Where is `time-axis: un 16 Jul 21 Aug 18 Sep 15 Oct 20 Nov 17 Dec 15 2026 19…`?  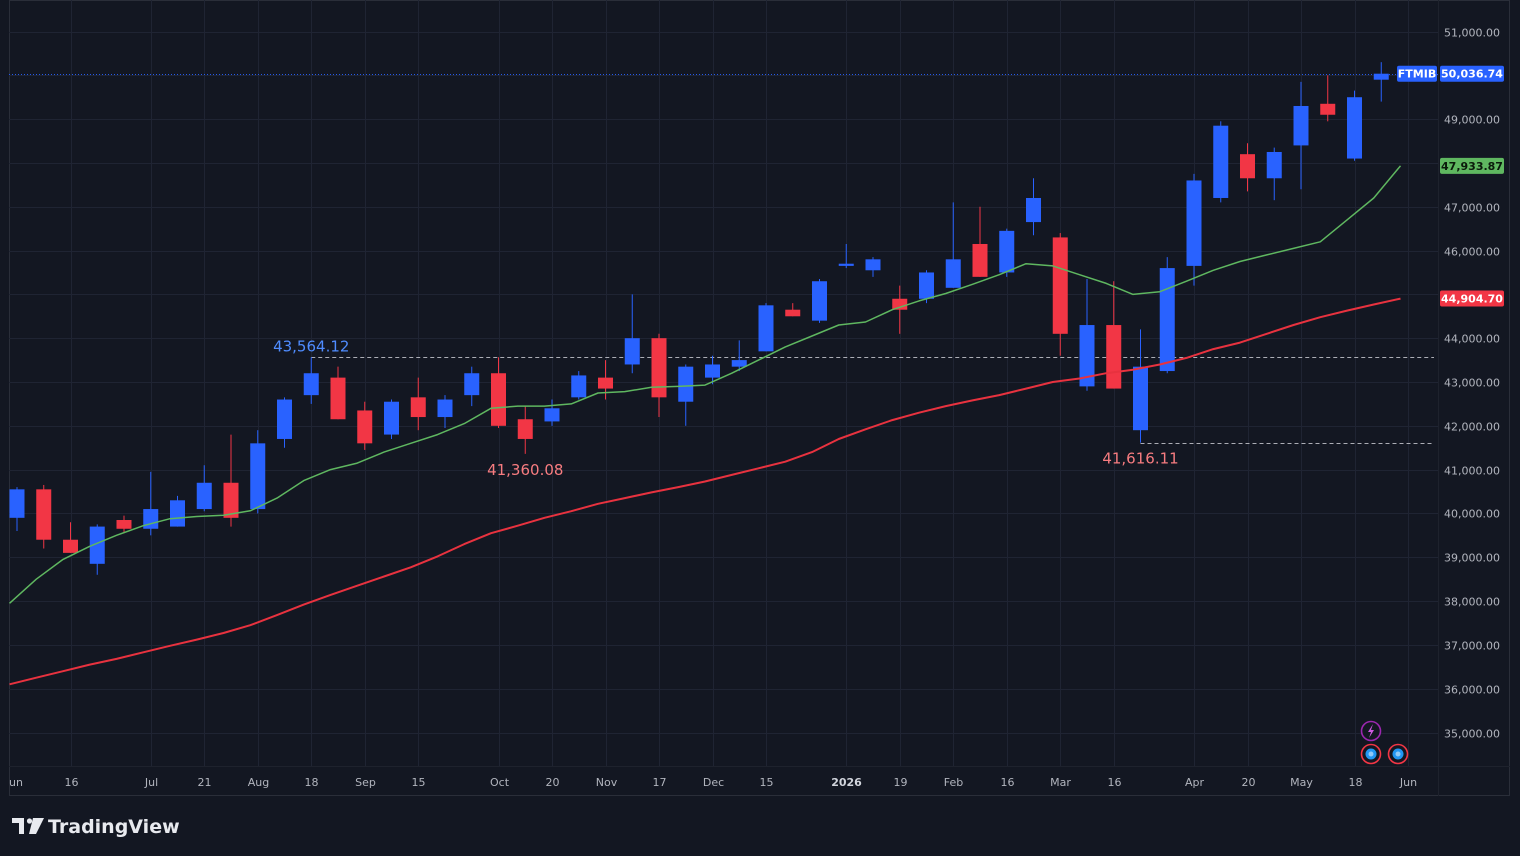 time-axis: un 16 Jul 21 Aug 18 Sep 15 Oct 20 Nov 17 Dec 15 2026 19… is located at coordinates (713, 782).